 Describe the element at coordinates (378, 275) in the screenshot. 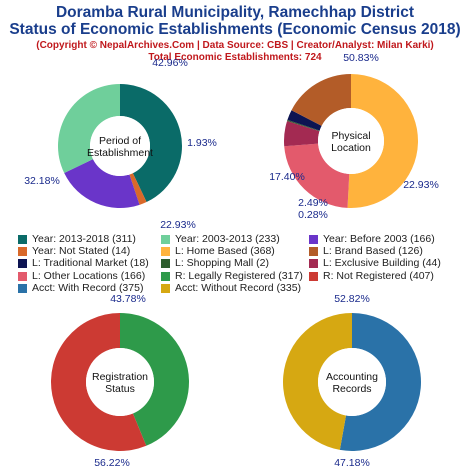

I see `legend-label: R: Not Registered (407)` at that location.